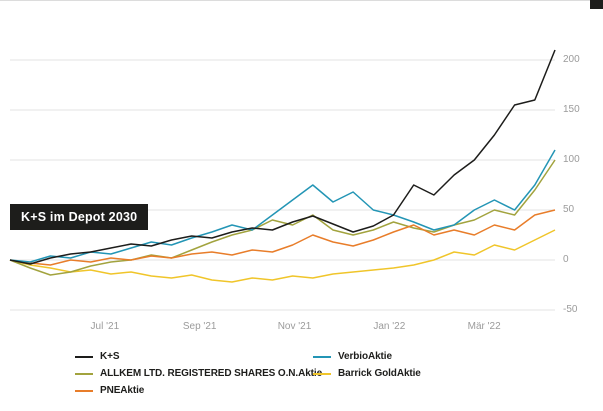 The width and height of the screenshot is (603, 411). I want to click on legend-item-verbio: VerbioAktie, so click(367, 356).